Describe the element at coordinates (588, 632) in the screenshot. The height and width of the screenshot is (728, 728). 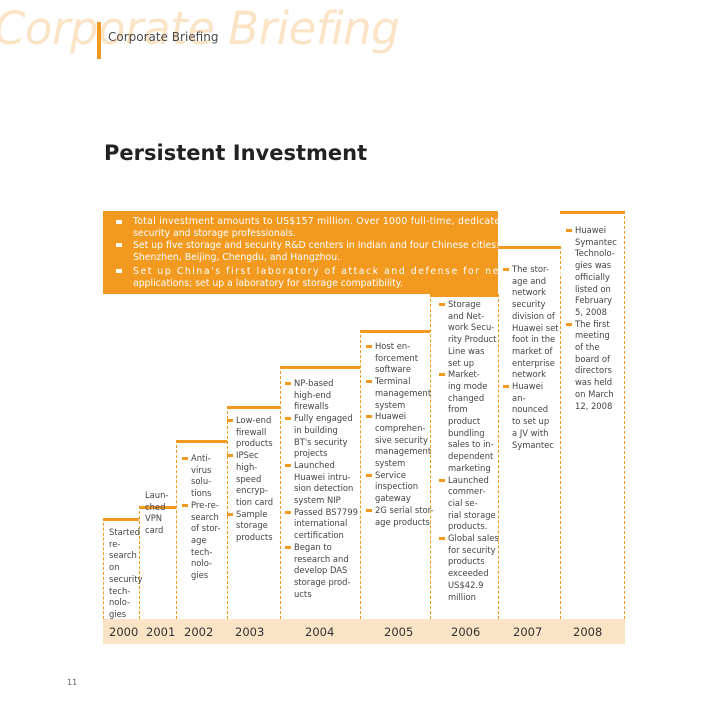
I see `year-label-2008: 2008` at that location.